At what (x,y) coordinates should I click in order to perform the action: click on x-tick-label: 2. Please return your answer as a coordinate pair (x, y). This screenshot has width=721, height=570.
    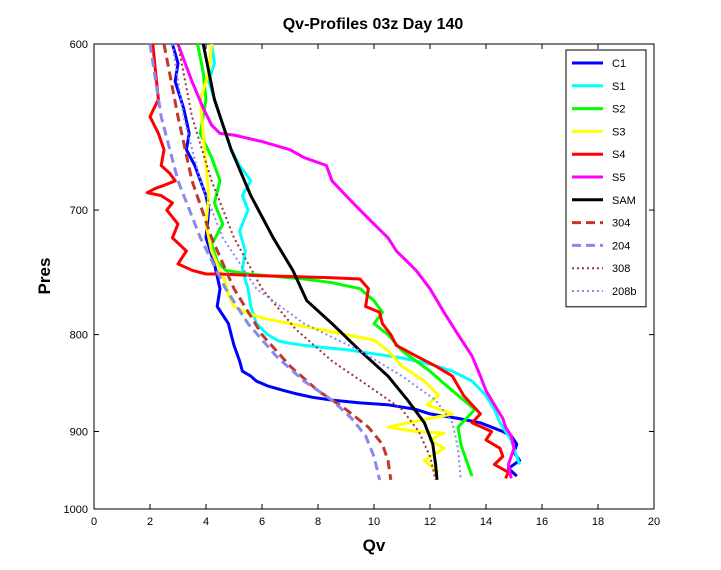
    Looking at the image, I should click on (150, 522).